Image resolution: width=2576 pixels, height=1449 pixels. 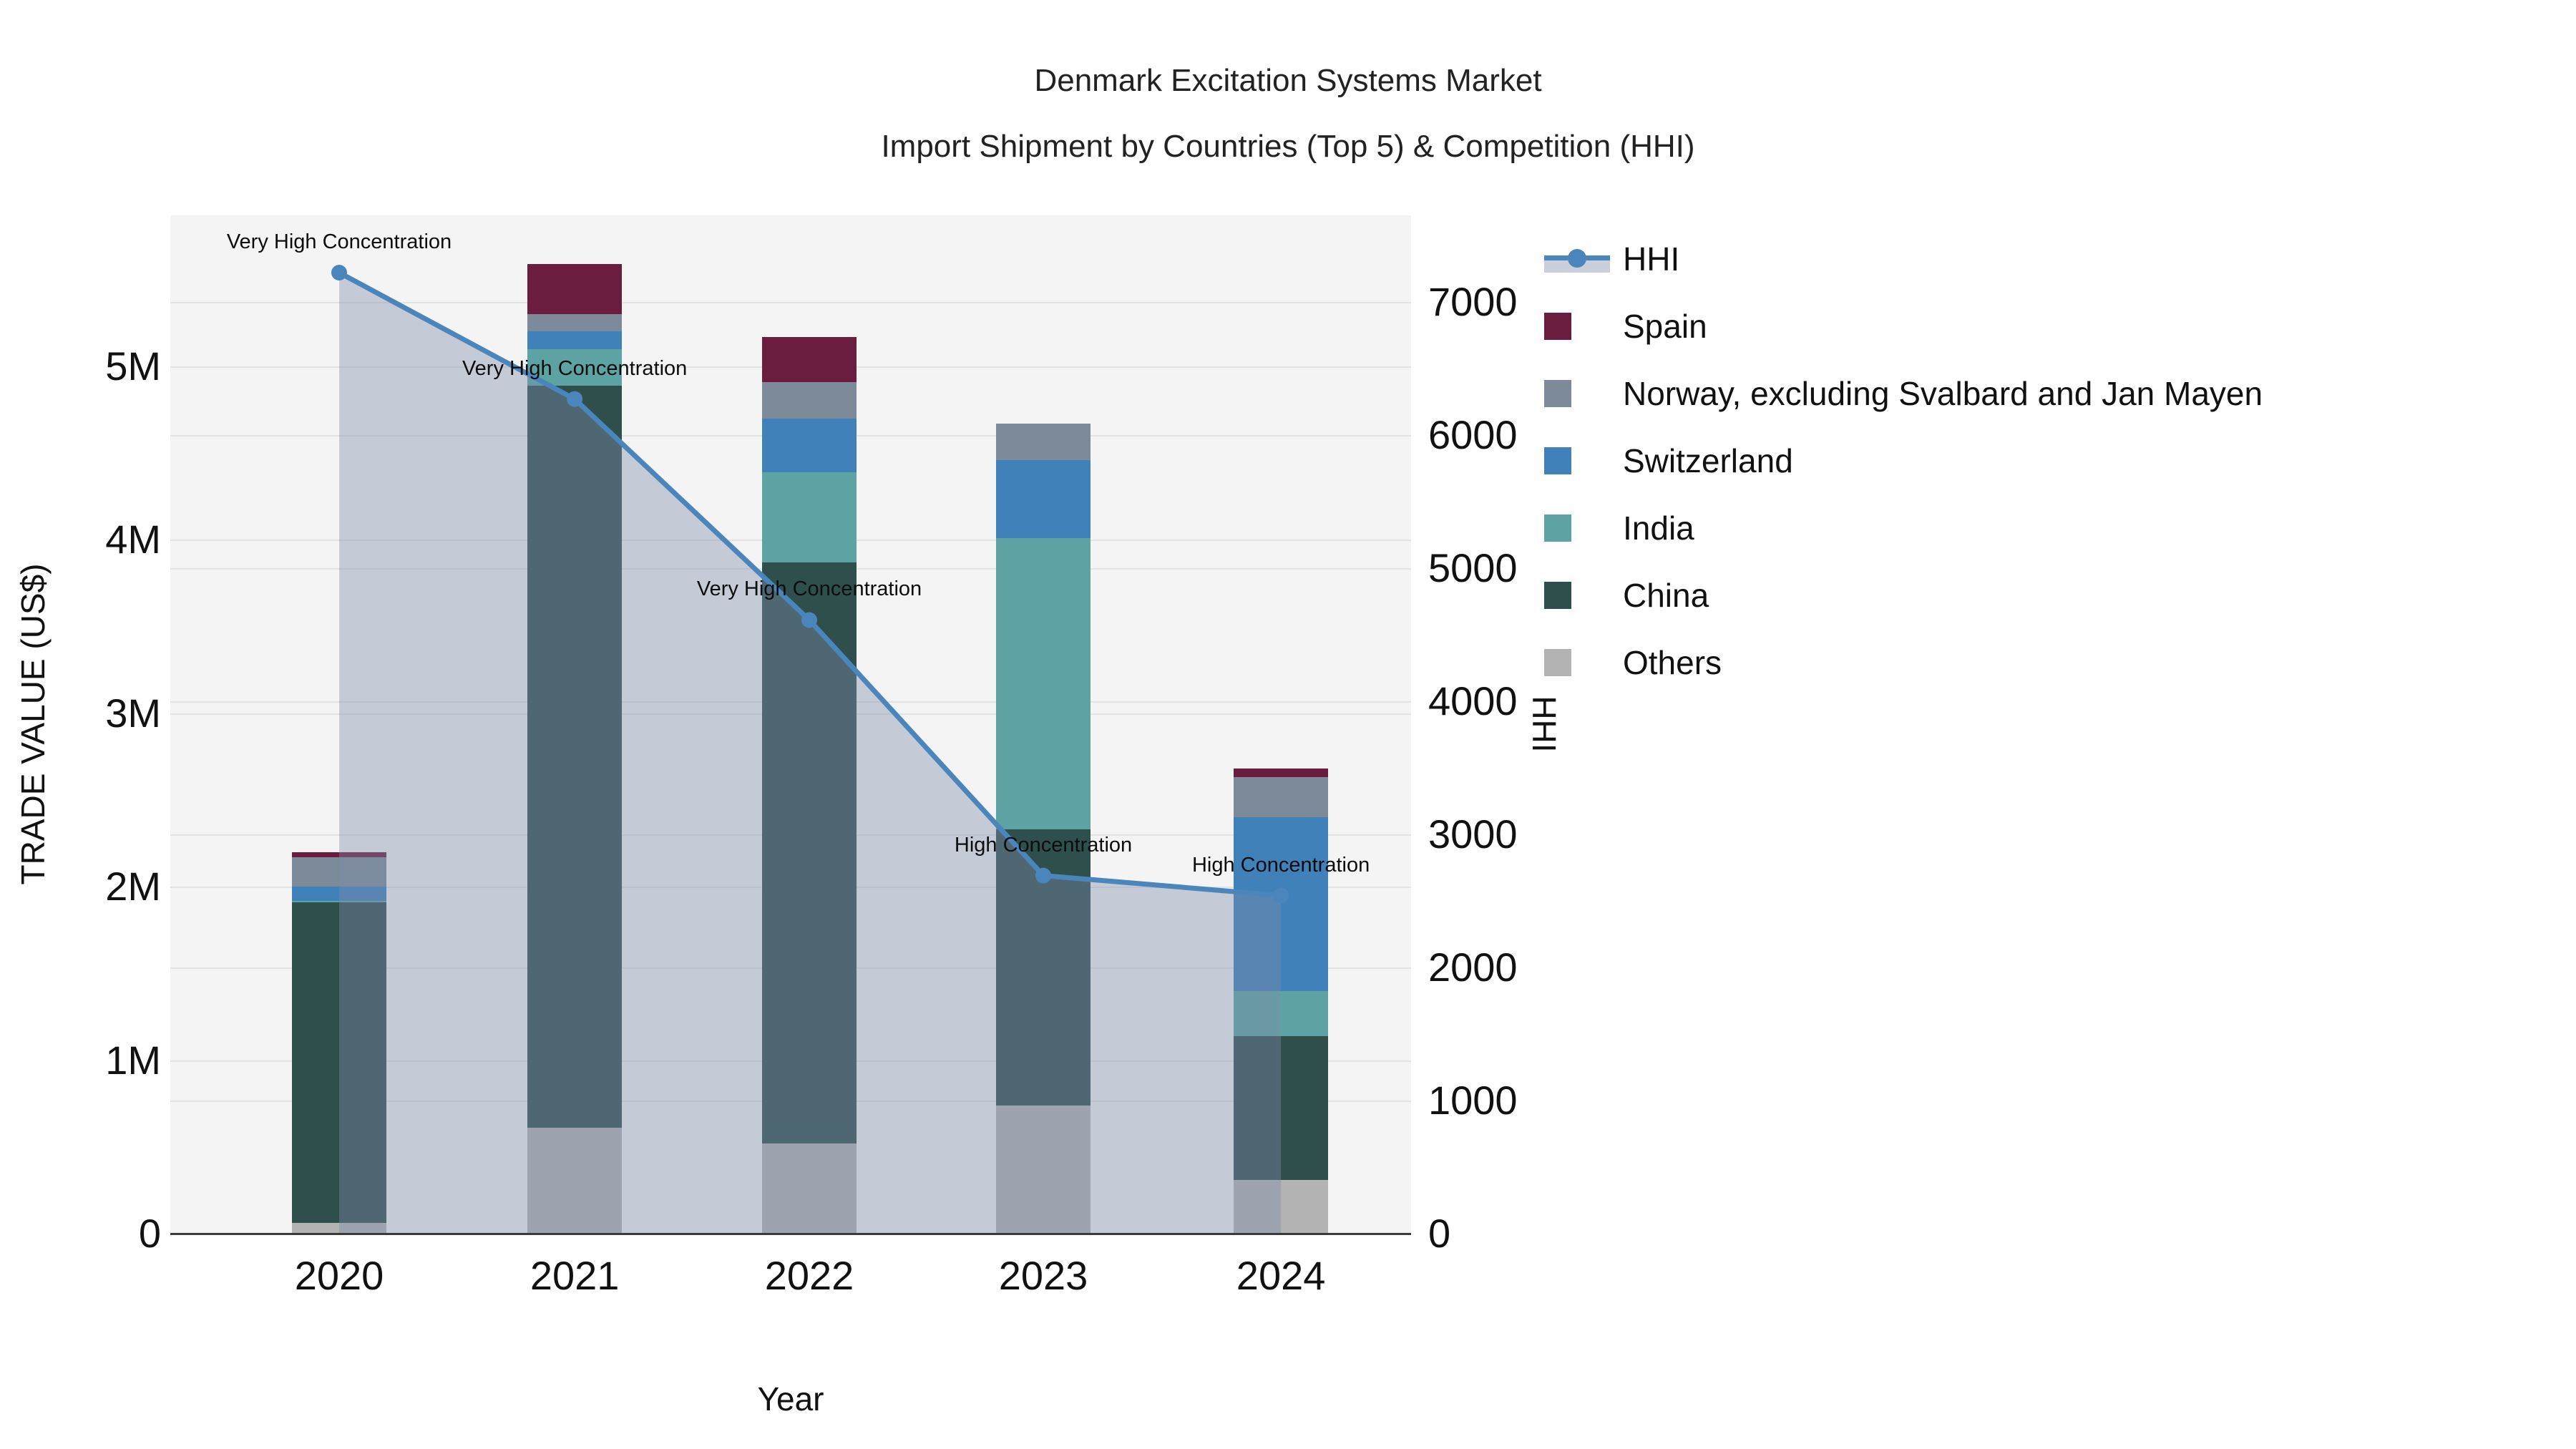 What do you see at coordinates (1708, 460) in the screenshot?
I see `legend-label: Switzerland` at bounding box center [1708, 460].